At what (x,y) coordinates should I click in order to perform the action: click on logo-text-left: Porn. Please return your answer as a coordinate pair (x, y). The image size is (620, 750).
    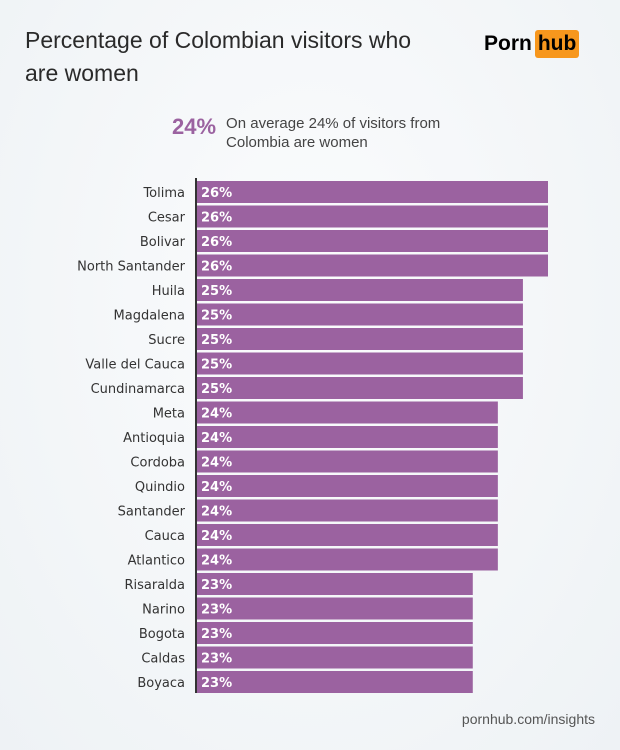
    Looking at the image, I should click on (508, 43).